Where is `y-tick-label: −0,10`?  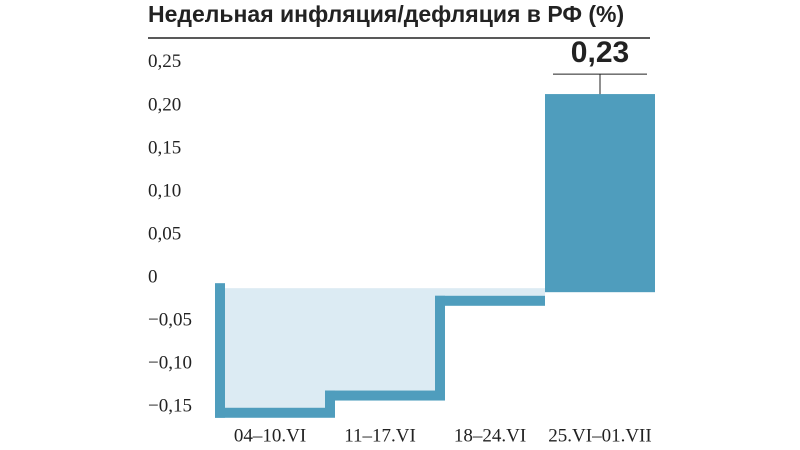 y-tick-label: −0,10 is located at coordinates (170, 363).